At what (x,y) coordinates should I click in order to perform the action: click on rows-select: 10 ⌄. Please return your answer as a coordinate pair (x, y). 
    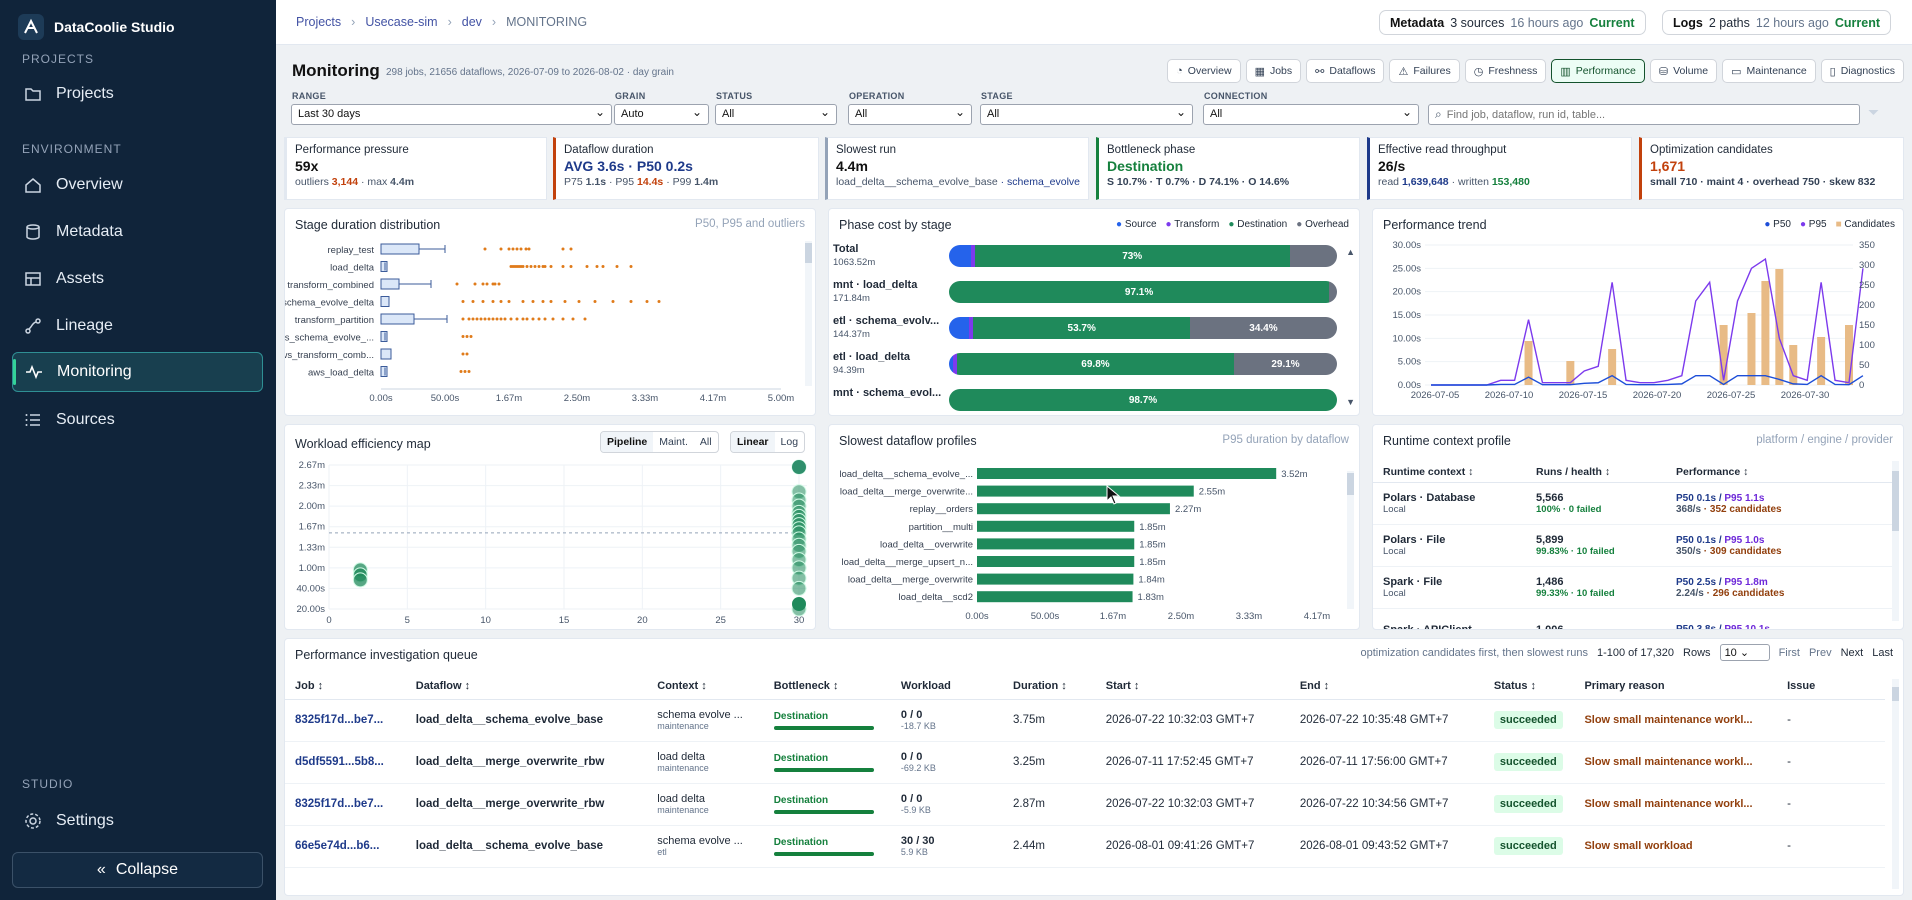
    Looking at the image, I should click on (1744, 652).